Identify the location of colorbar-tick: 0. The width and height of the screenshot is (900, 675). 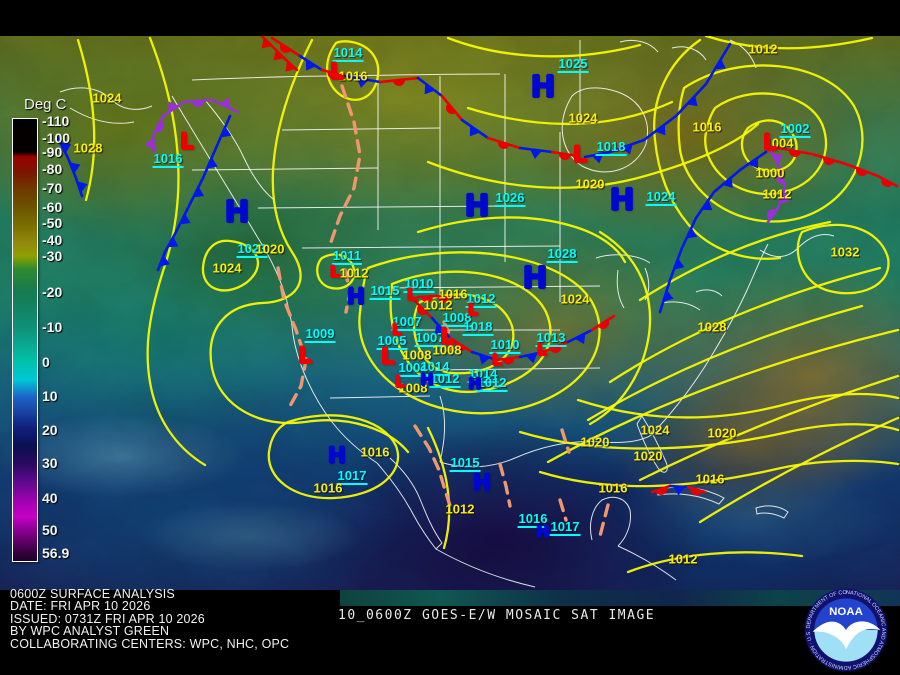
(46, 361).